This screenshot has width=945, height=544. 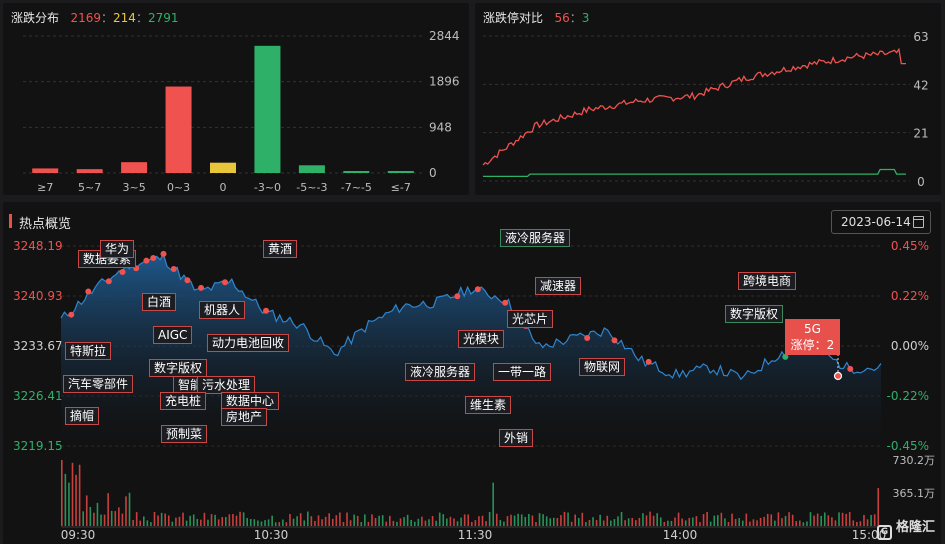 What do you see at coordinates (602, 367) in the screenshot?
I see `tag-iot: 物联网` at bounding box center [602, 367].